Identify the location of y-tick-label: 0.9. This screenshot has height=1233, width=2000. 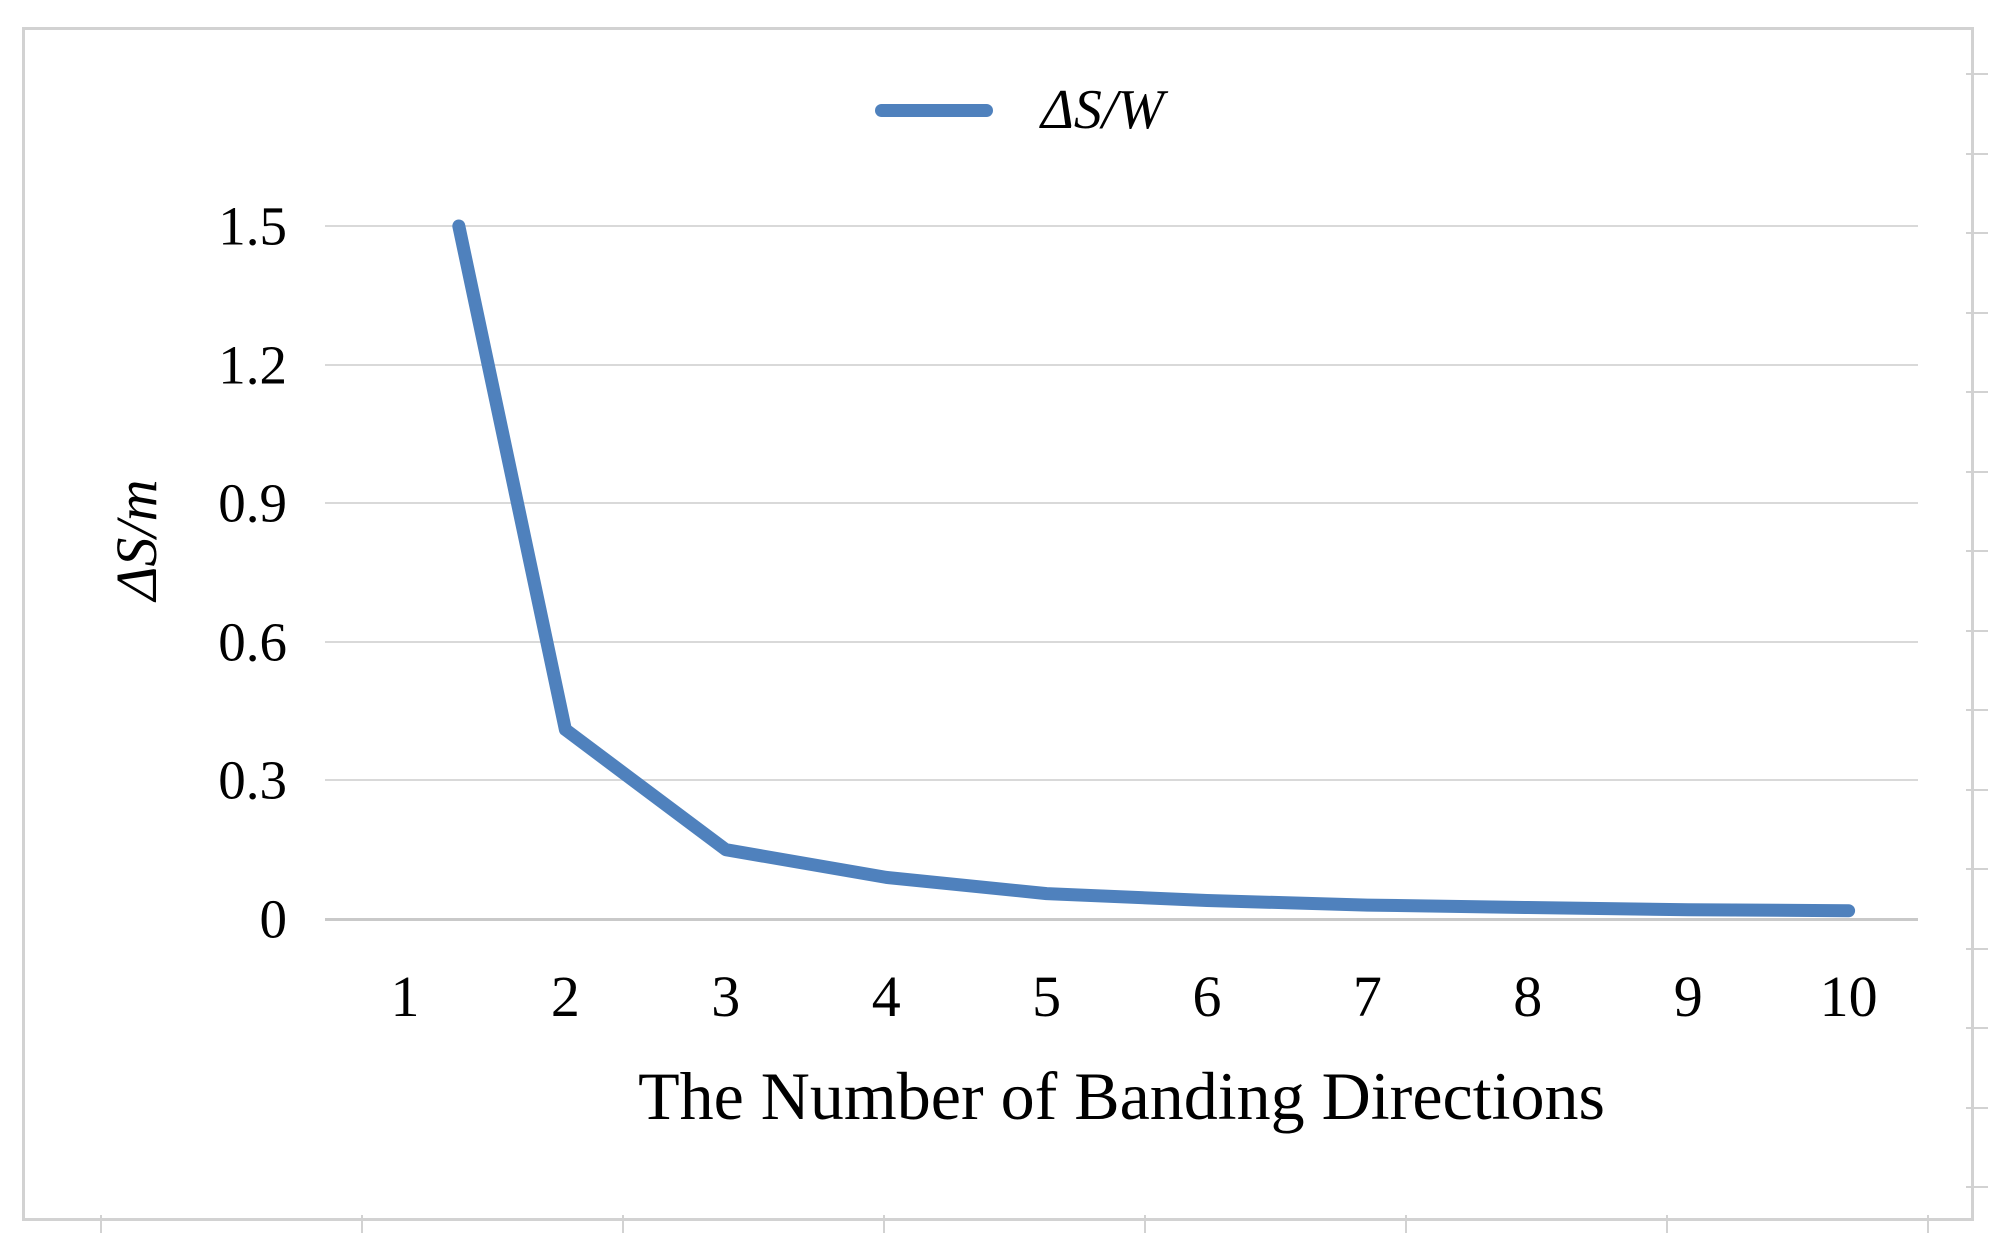
(252, 503).